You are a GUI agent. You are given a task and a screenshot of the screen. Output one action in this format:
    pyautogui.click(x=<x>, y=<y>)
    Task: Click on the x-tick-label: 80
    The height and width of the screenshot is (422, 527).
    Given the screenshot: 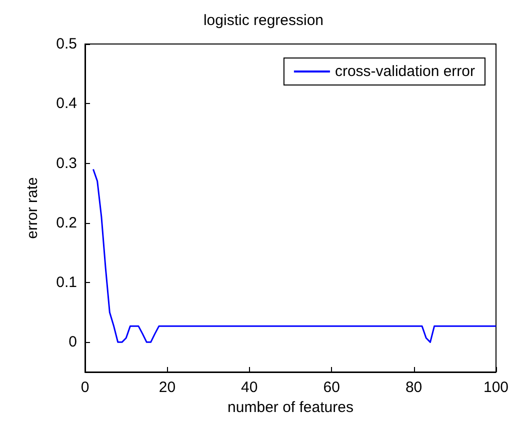 What is the action you would take?
    pyautogui.click(x=413, y=387)
    